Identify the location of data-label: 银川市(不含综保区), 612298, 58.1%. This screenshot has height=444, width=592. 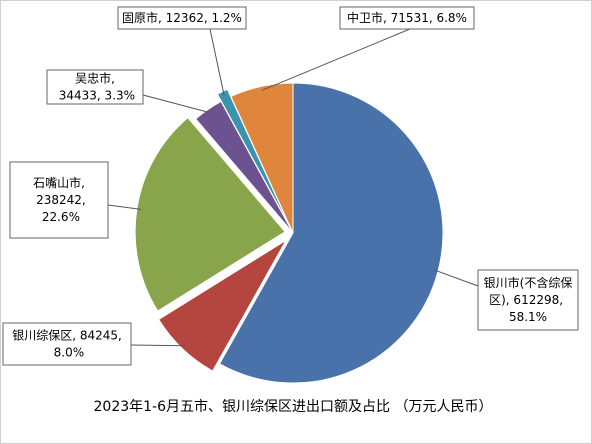
(528, 299).